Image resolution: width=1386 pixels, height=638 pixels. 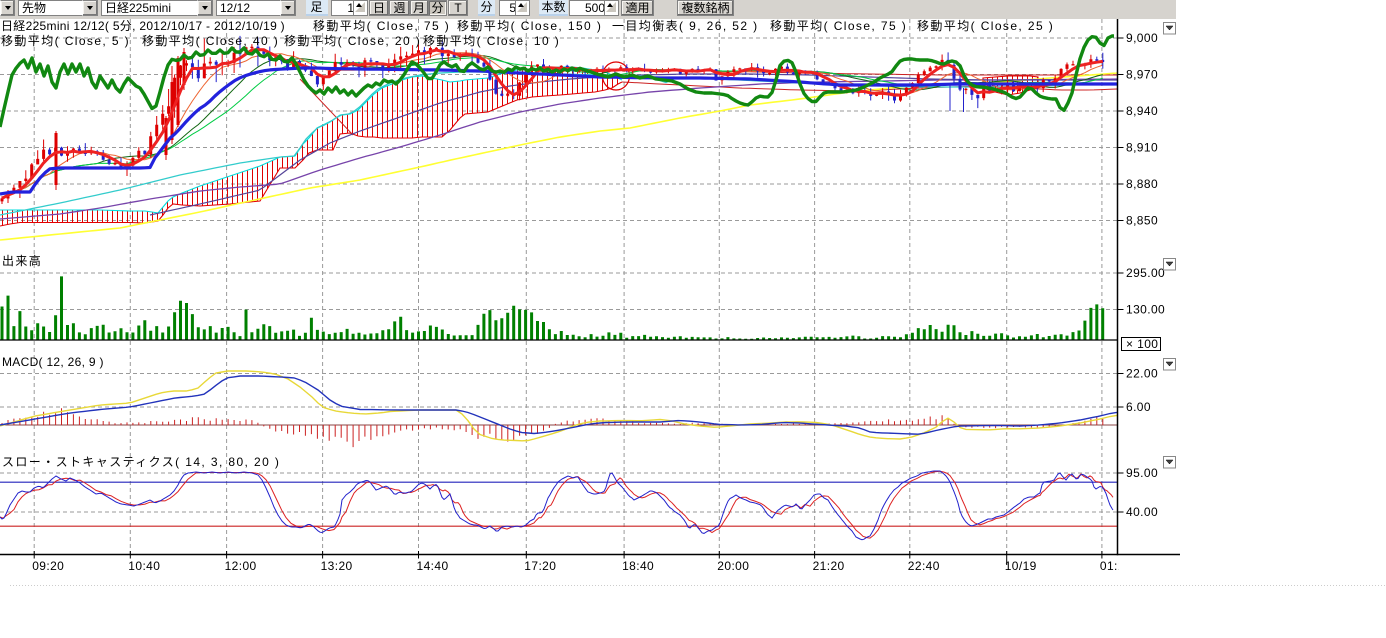 What do you see at coordinates (210, 41) in the screenshot?
I see `svg-text: 移動平均( Close, 40 )` at bounding box center [210, 41].